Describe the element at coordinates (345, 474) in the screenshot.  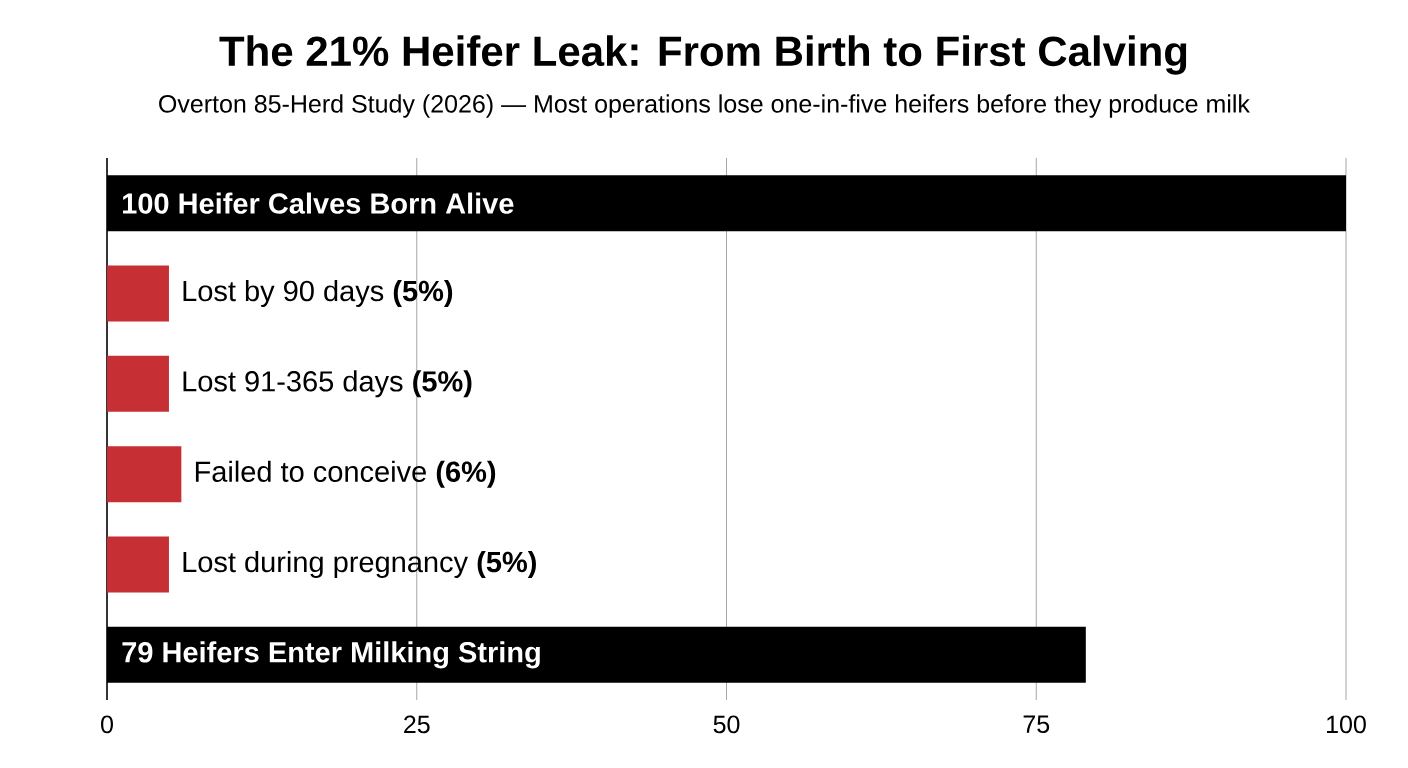
I see `y-tick-label: Failed to conceive (6%)` at that location.